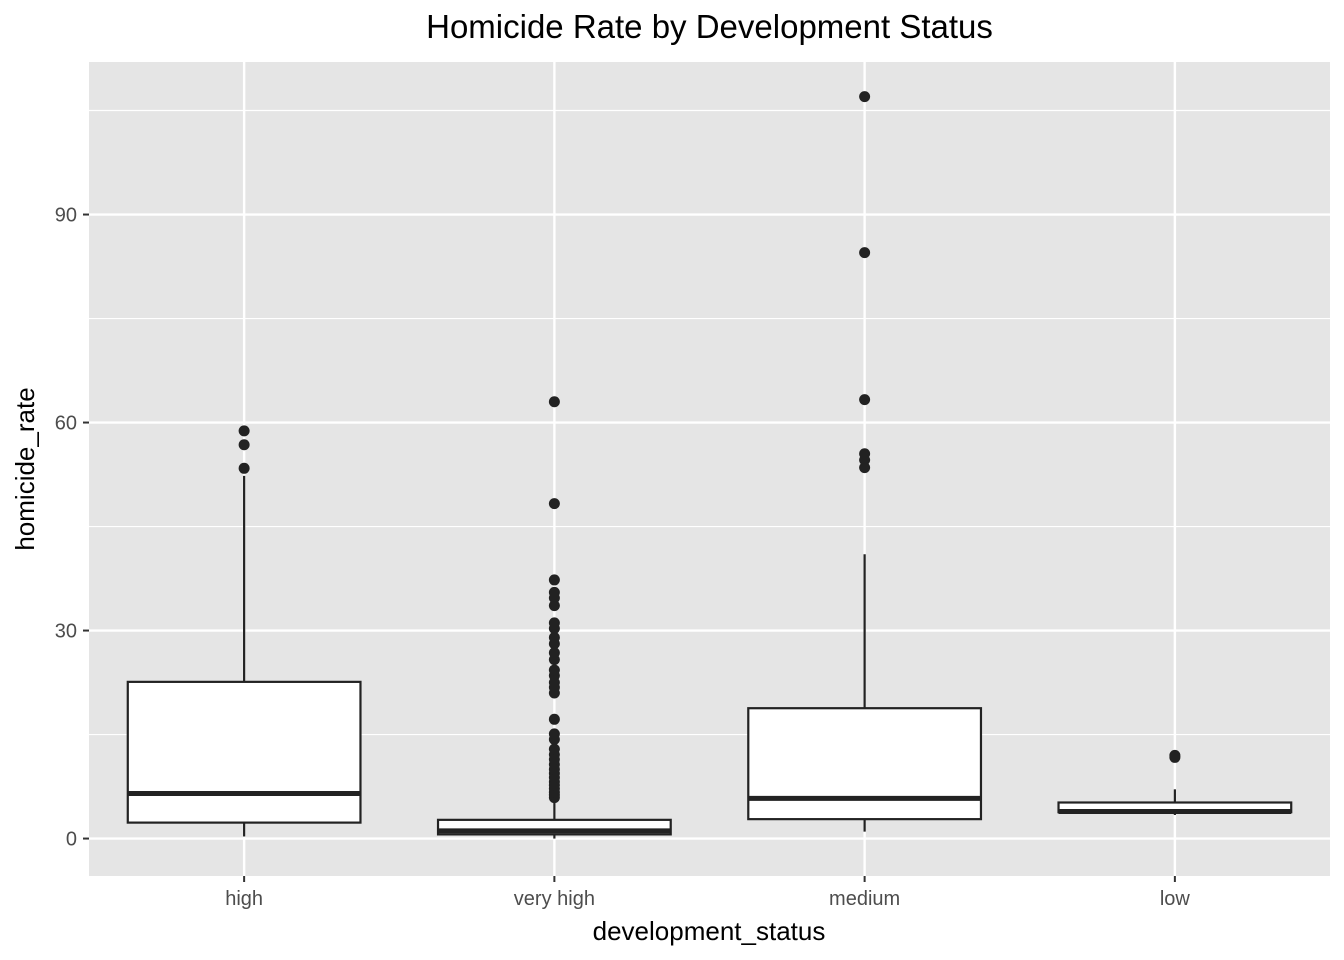  I want to click on y-tick-label: 90, so click(66, 216).